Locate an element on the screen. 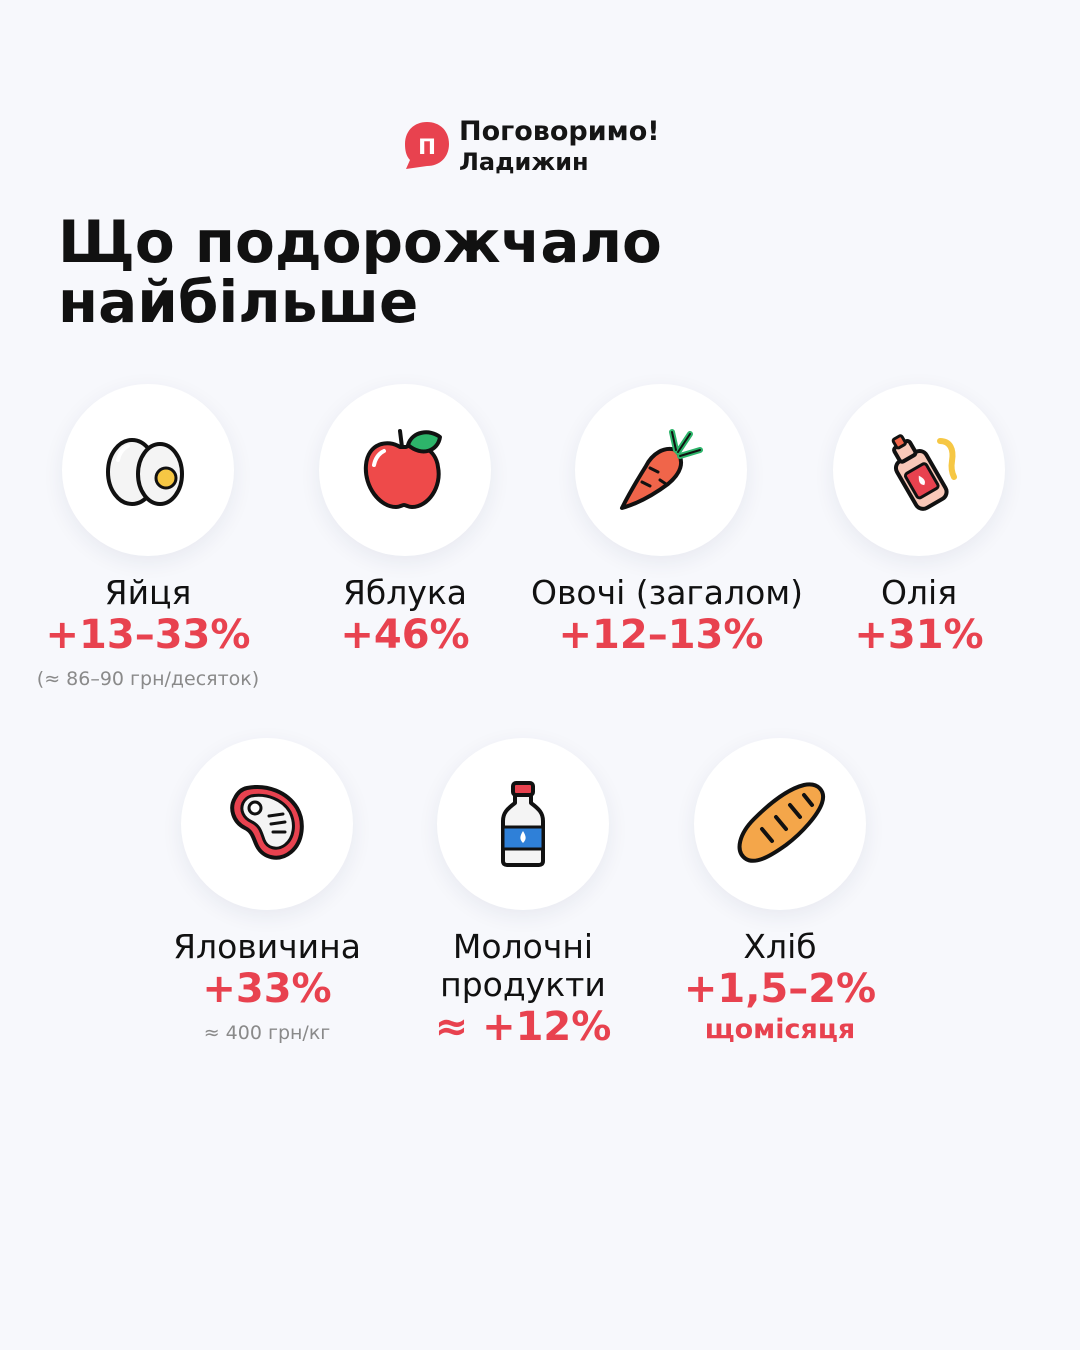  svg-text: п is located at coordinates (427, 144).